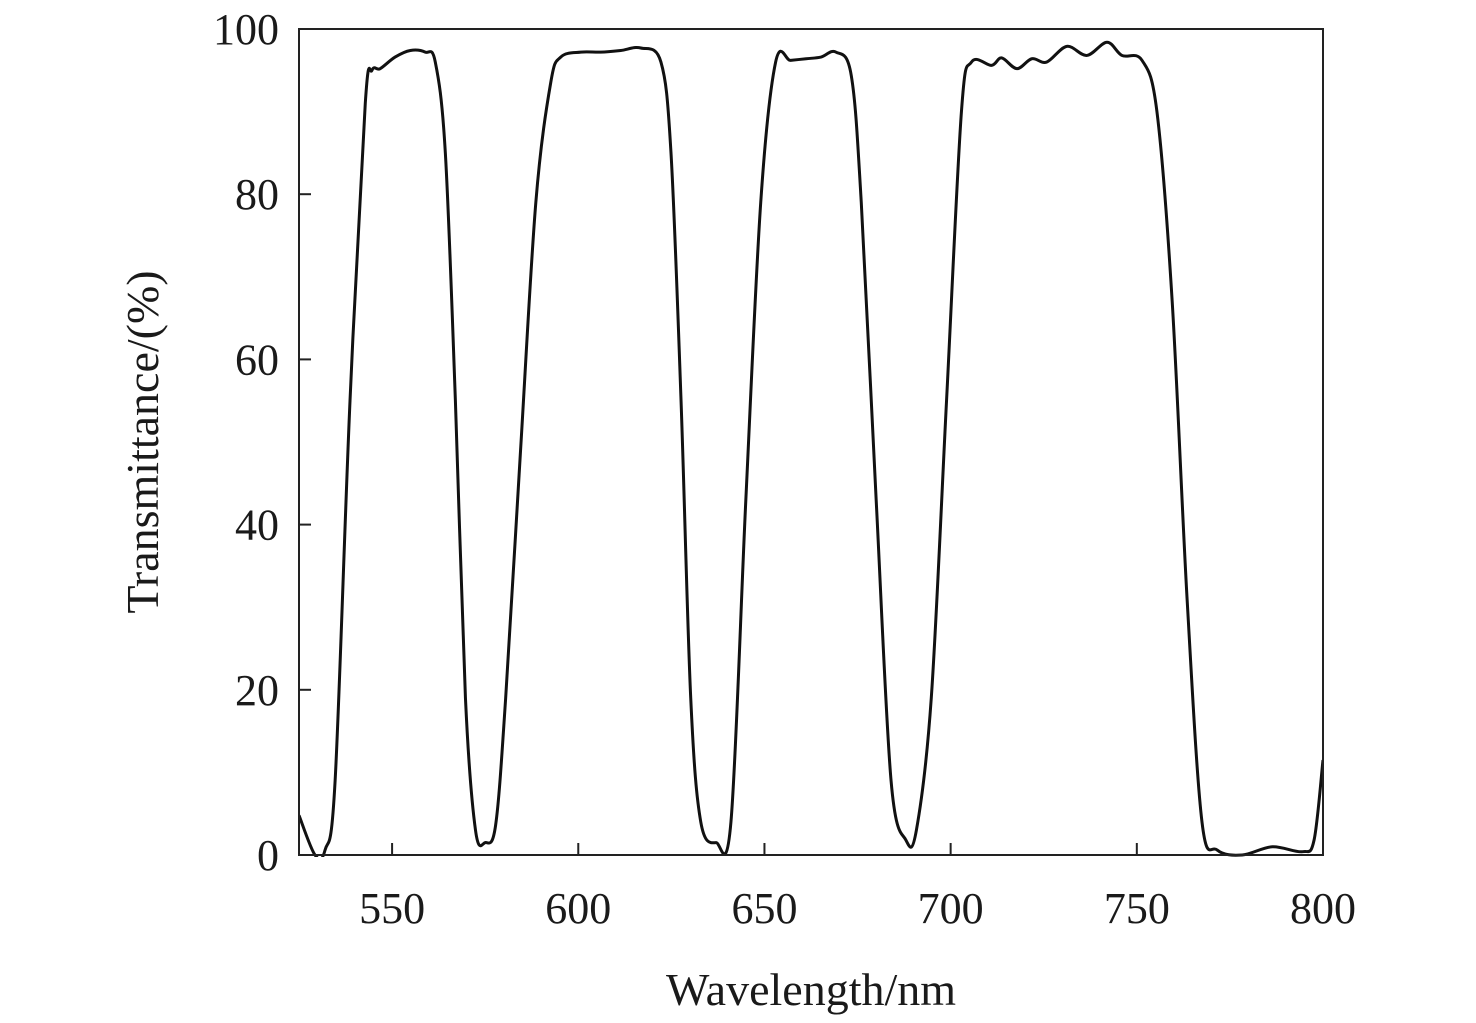 The height and width of the screenshot is (1023, 1476). I want to click on x-axis-label: Wavelength/nm, so click(811, 989).